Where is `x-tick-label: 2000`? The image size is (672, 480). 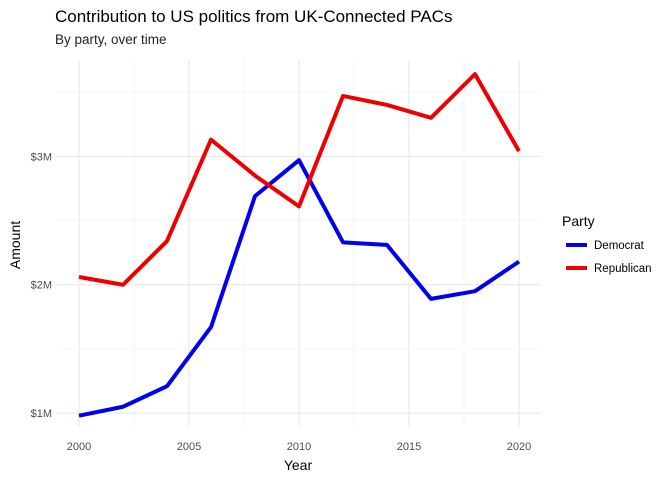 x-tick-label: 2000 is located at coordinates (79, 447).